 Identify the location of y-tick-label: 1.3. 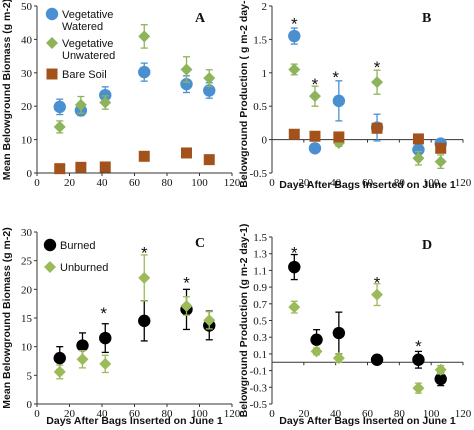
(260, 255).